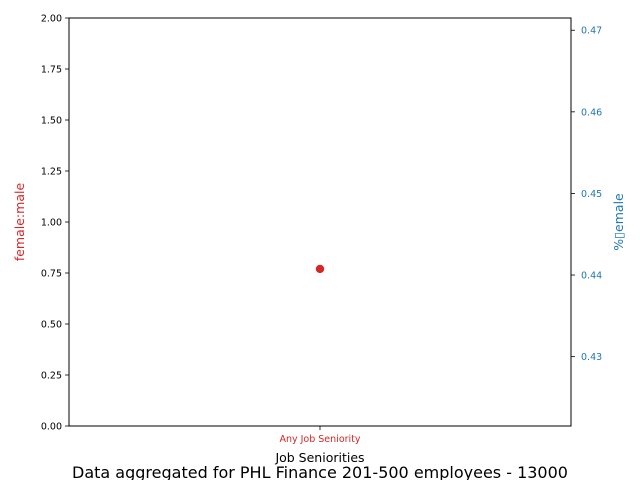 The width and height of the screenshot is (640, 480). I want to click on data-points, so click(320, 269).